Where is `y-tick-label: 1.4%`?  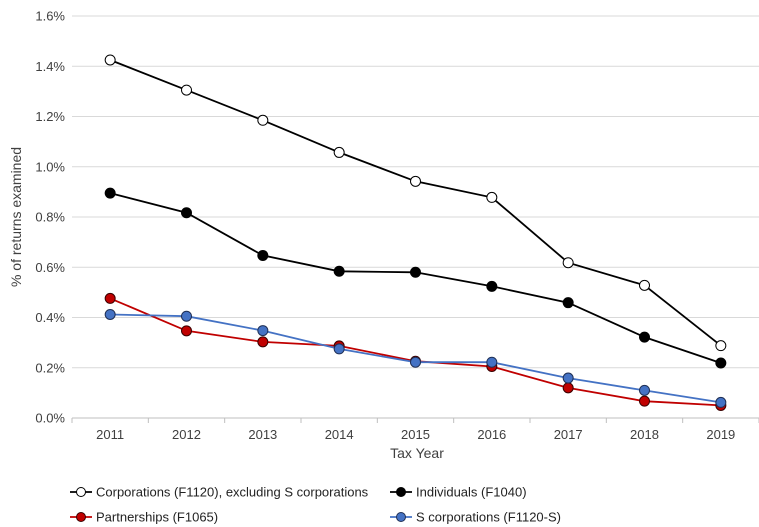 y-tick-label: 1.4% is located at coordinates (50, 66).